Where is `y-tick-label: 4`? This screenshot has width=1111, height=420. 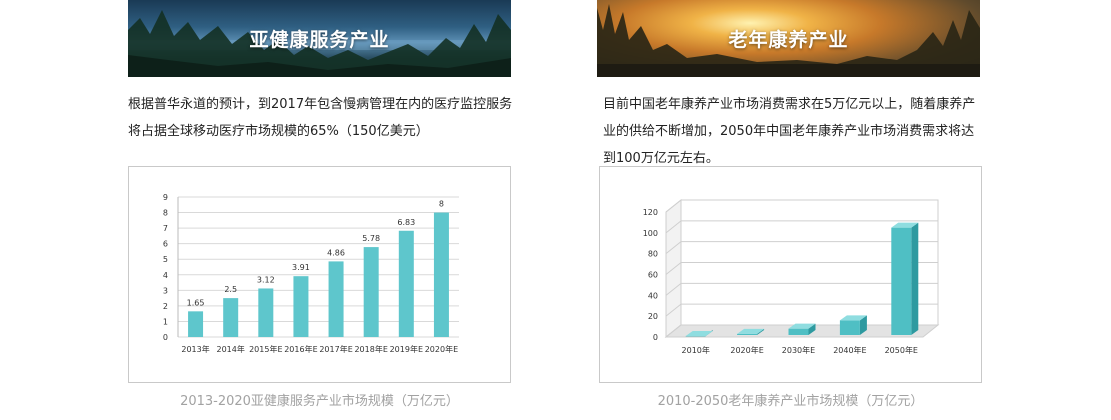 y-tick-label: 4 is located at coordinates (165, 275).